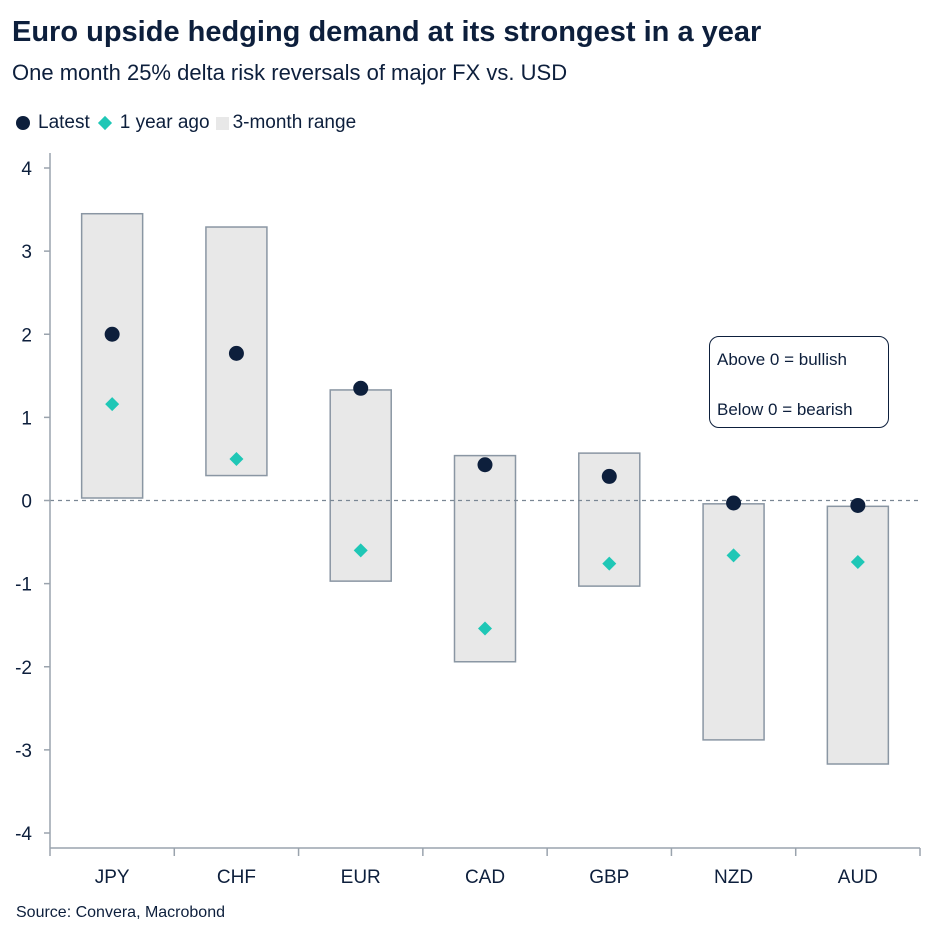 The height and width of the screenshot is (945, 947). I want to click on year-ago-point-aud, so click(857, 562).